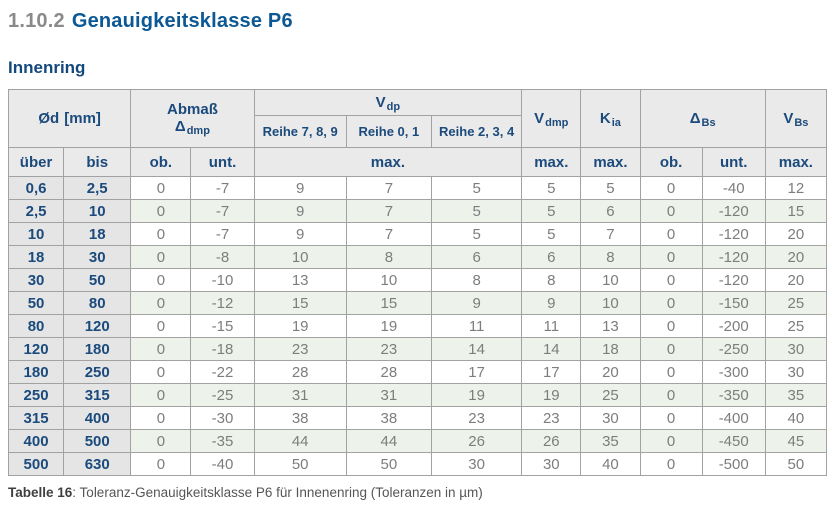 This screenshot has width=835, height=527. Describe the element at coordinates (733, 395) in the screenshot. I see `value-cell: -350` at that location.